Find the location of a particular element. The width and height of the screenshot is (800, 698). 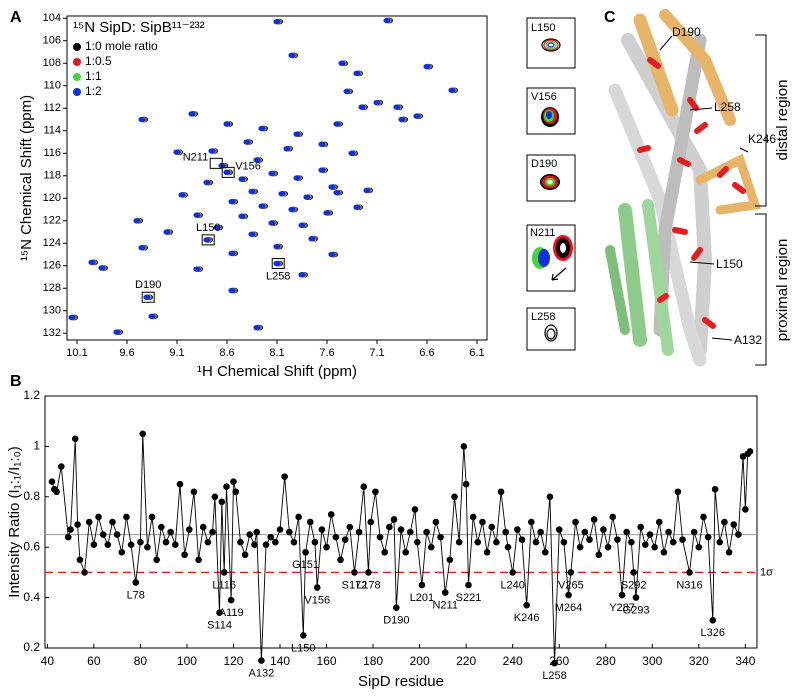

annotation-box is located at coordinates (228, 172).